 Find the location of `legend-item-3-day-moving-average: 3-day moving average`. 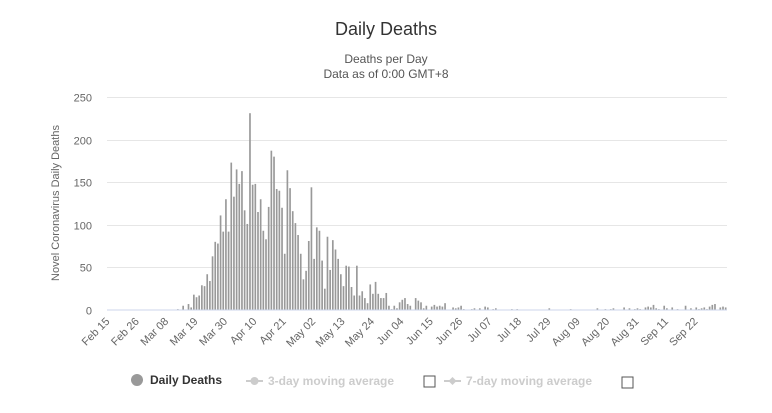

legend-item-3-day-moving-average: 3-day moving average is located at coordinates (320, 381).